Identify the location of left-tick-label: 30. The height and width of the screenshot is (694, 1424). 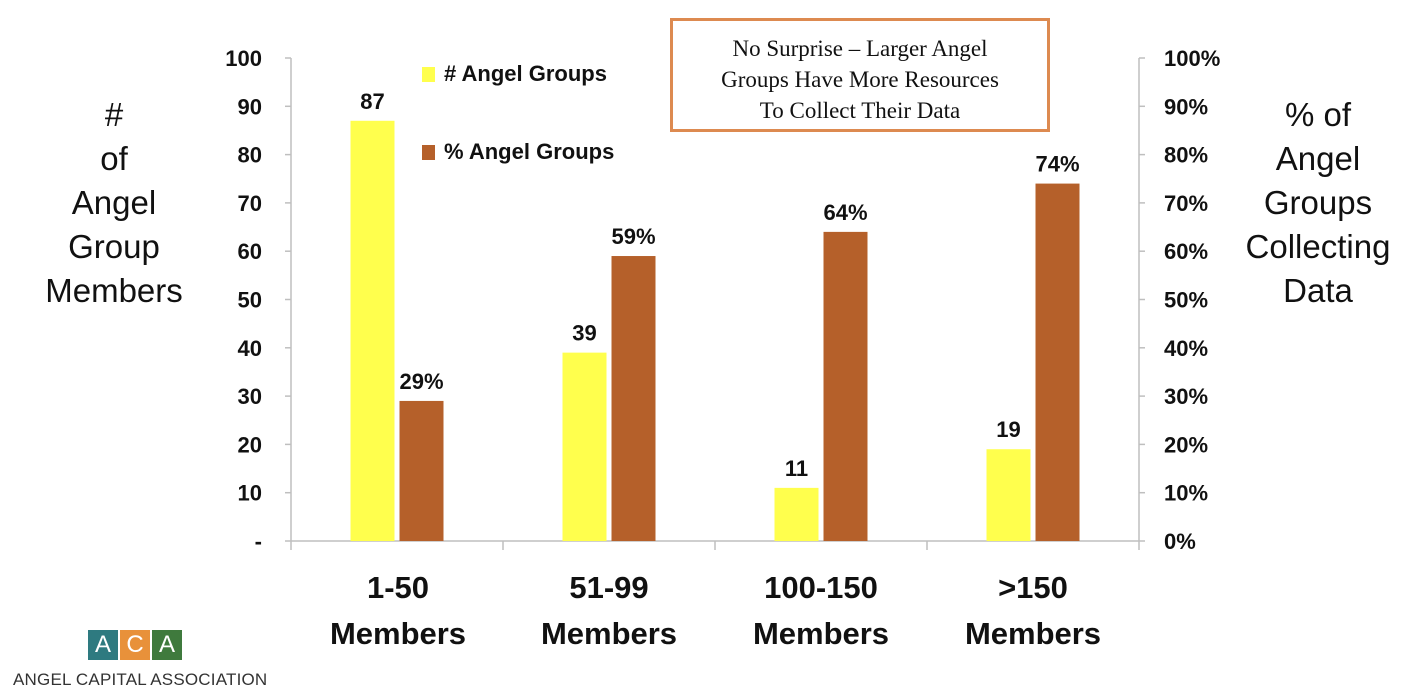
(250, 396).